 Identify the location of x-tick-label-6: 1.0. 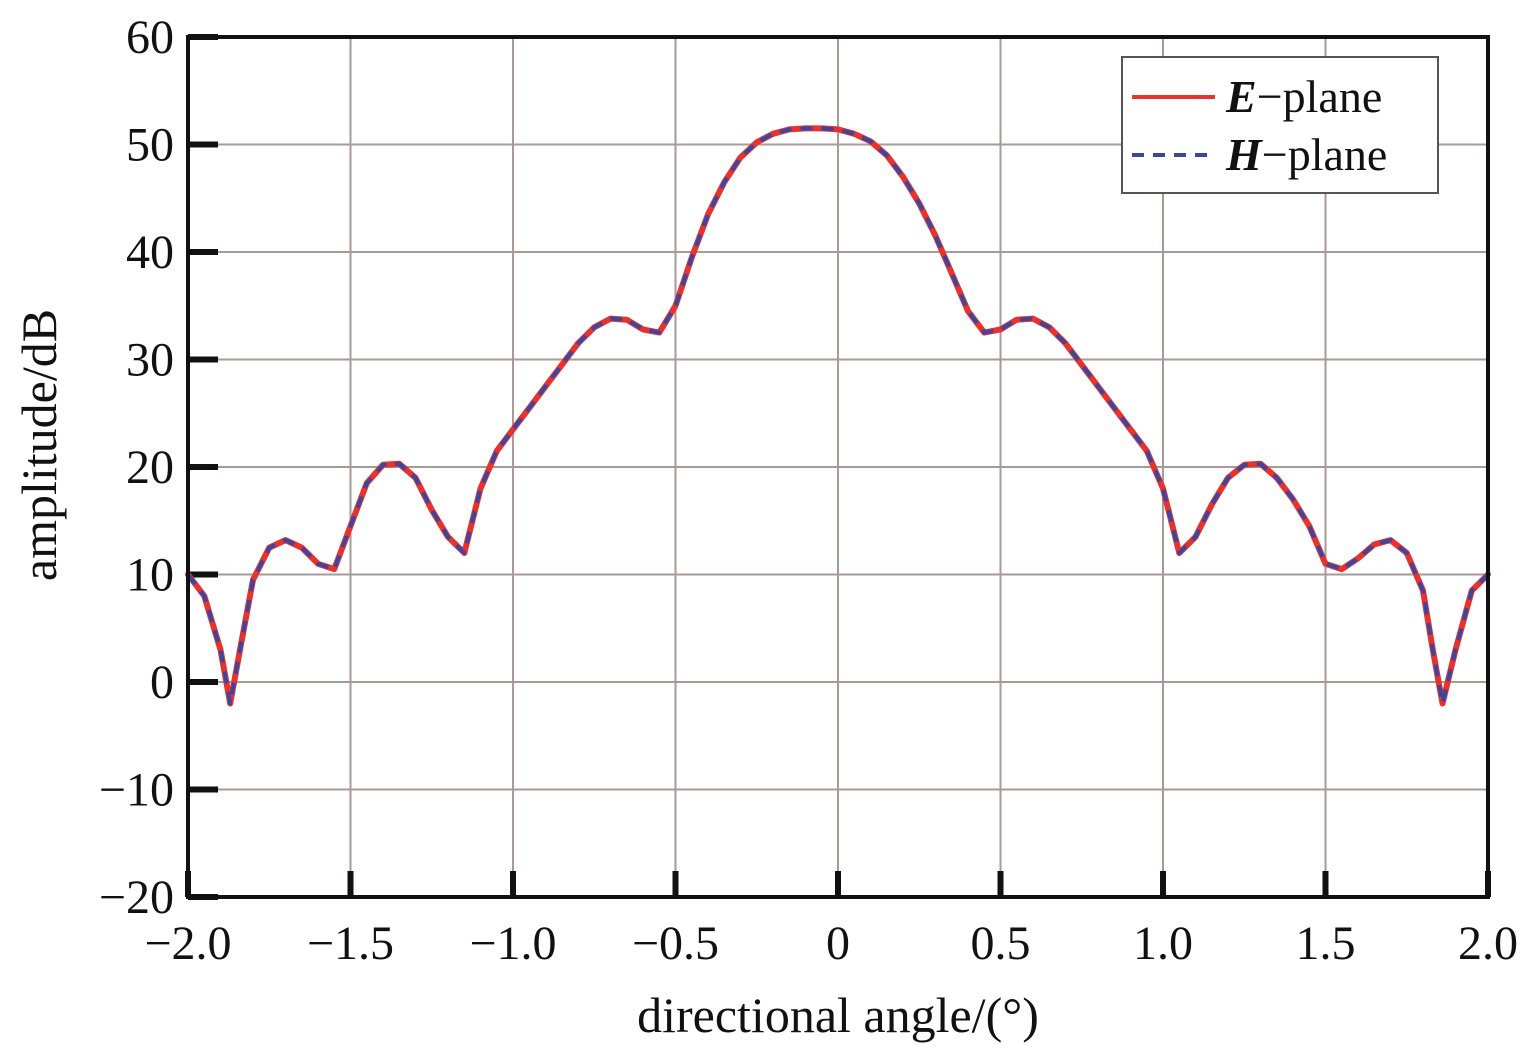
(1163, 943).